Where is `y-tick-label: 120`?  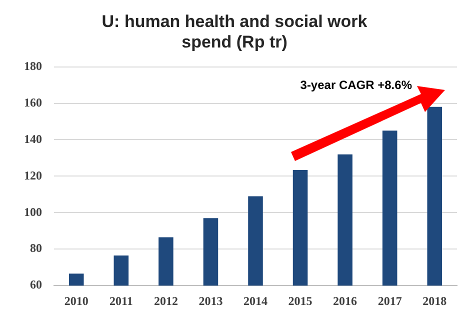
y-tick-label: 120 is located at coordinates (33, 175).